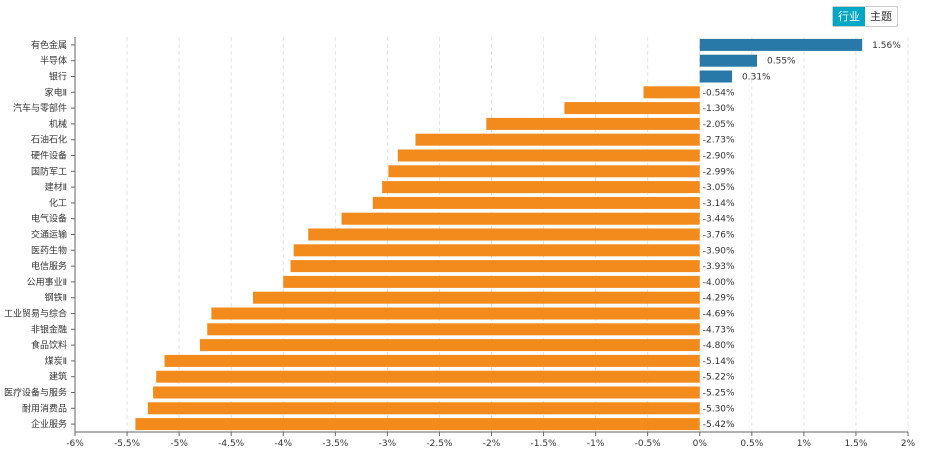  I want to click on category-label: 化工, so click(58, 203).